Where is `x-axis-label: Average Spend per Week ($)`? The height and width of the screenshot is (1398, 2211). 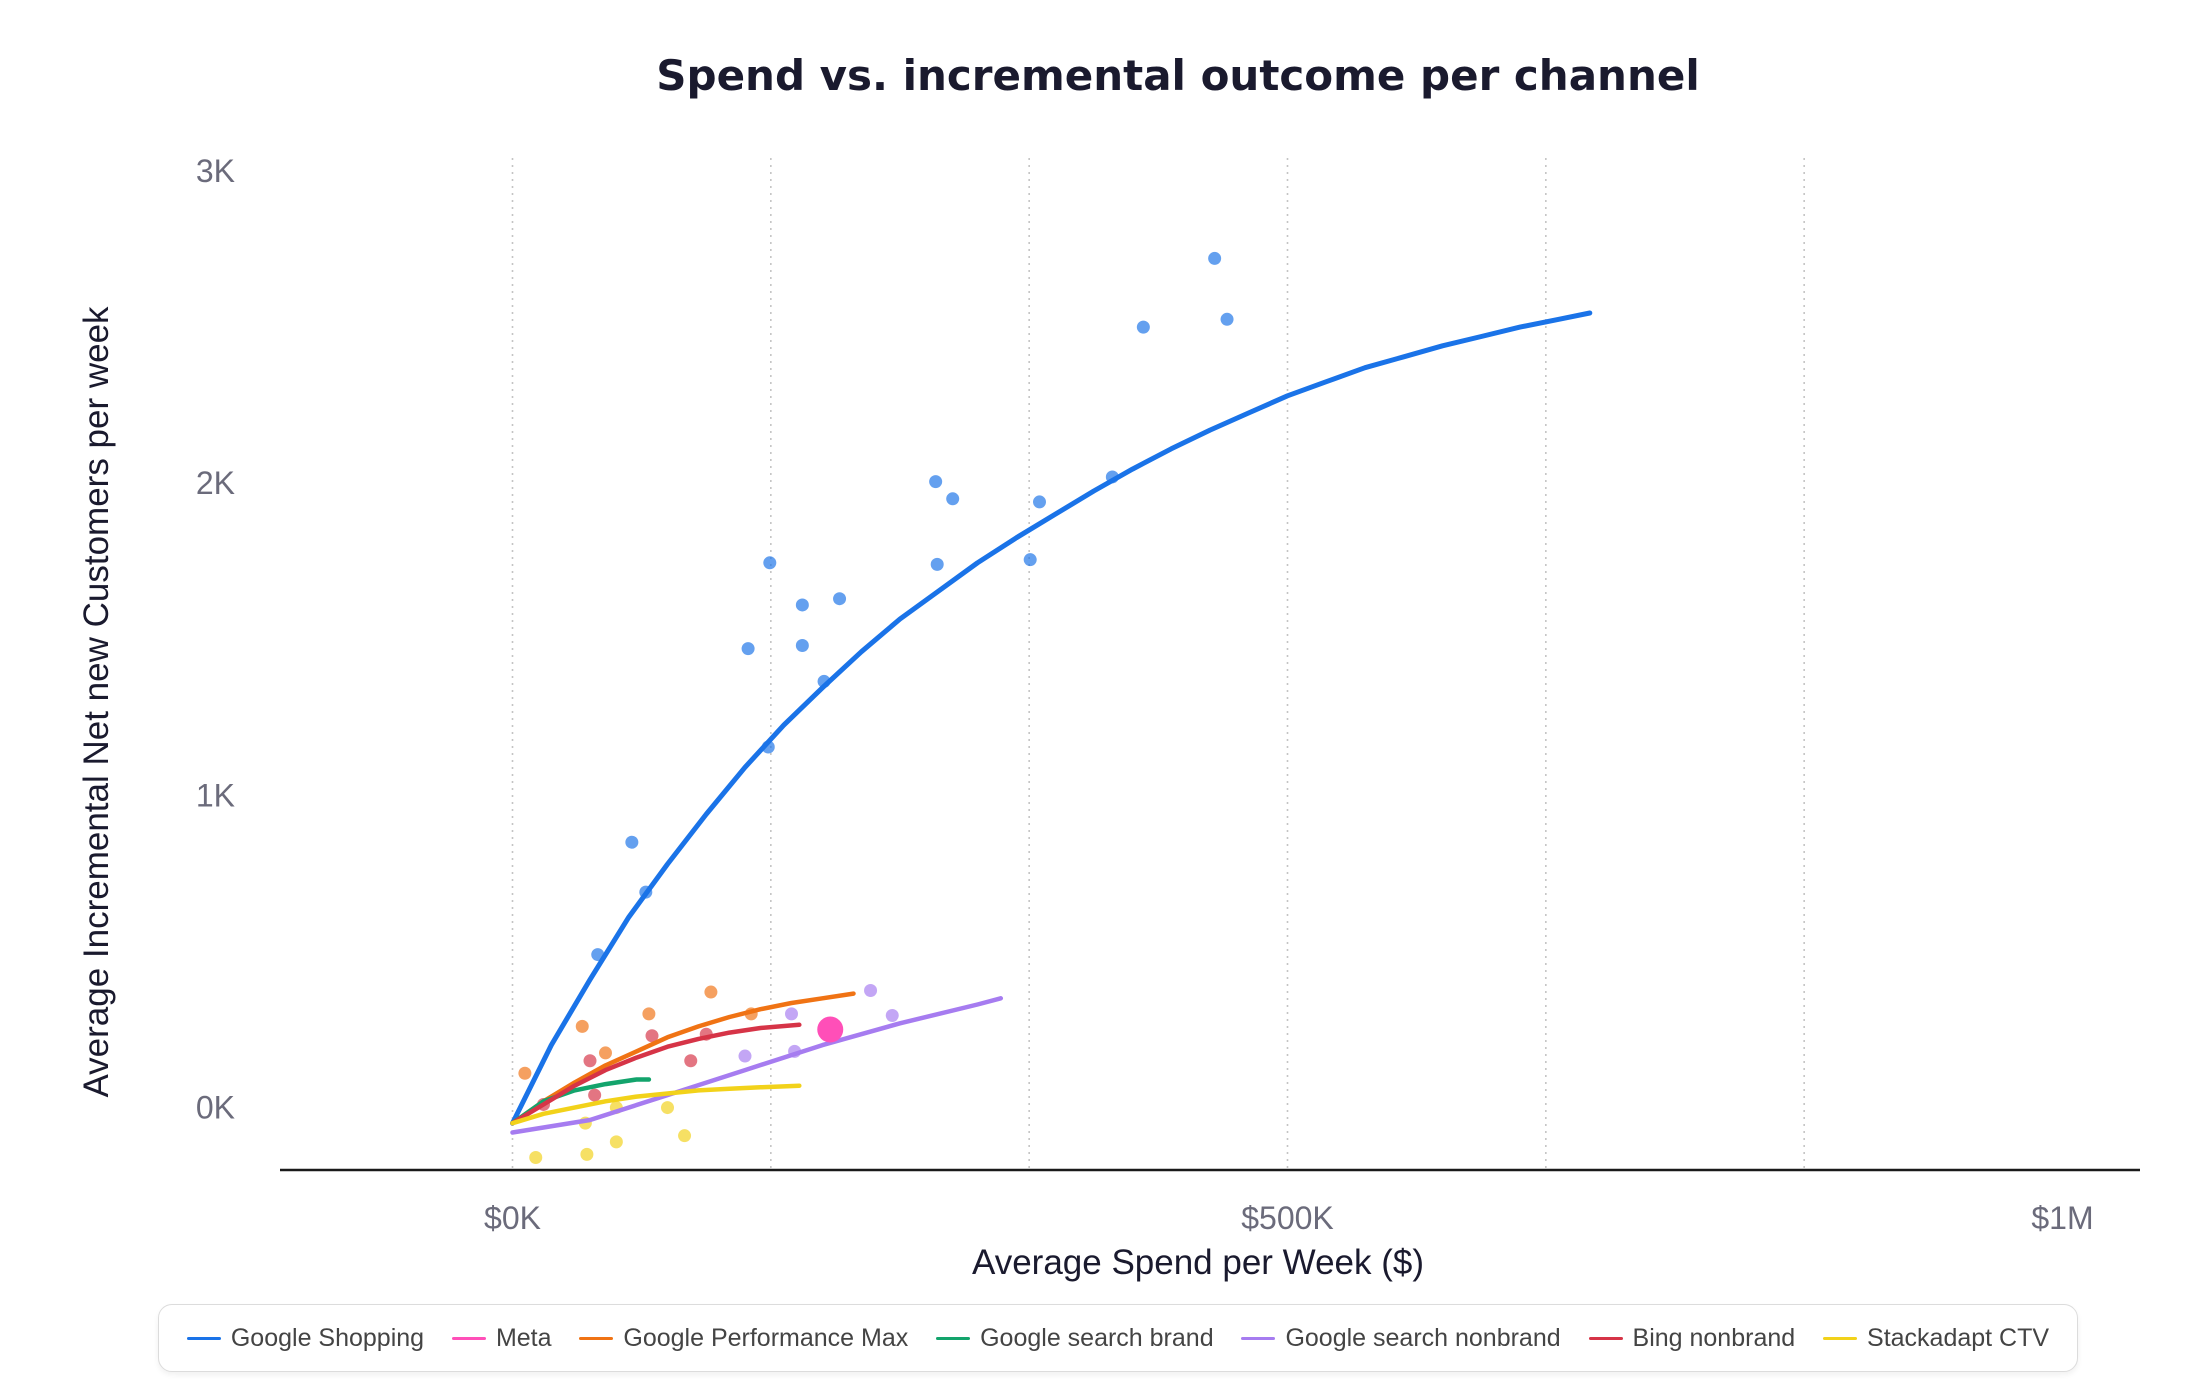
x-axis-label: Average Spend per Week ($) is located at coordinates (1198, 1262).